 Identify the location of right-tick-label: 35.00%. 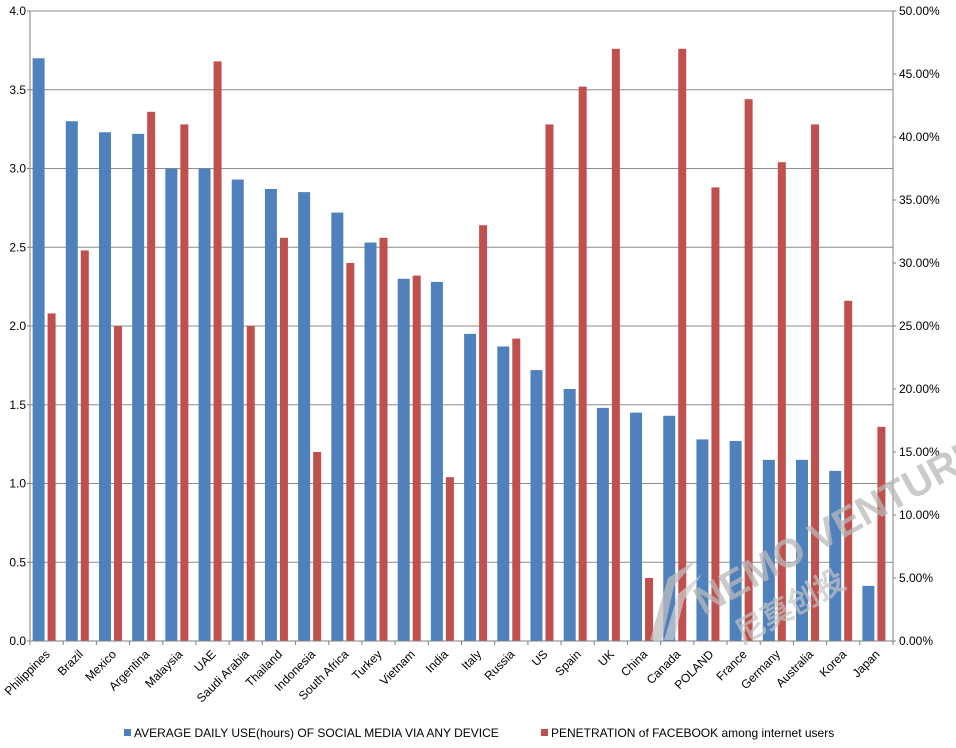
(919, 200).